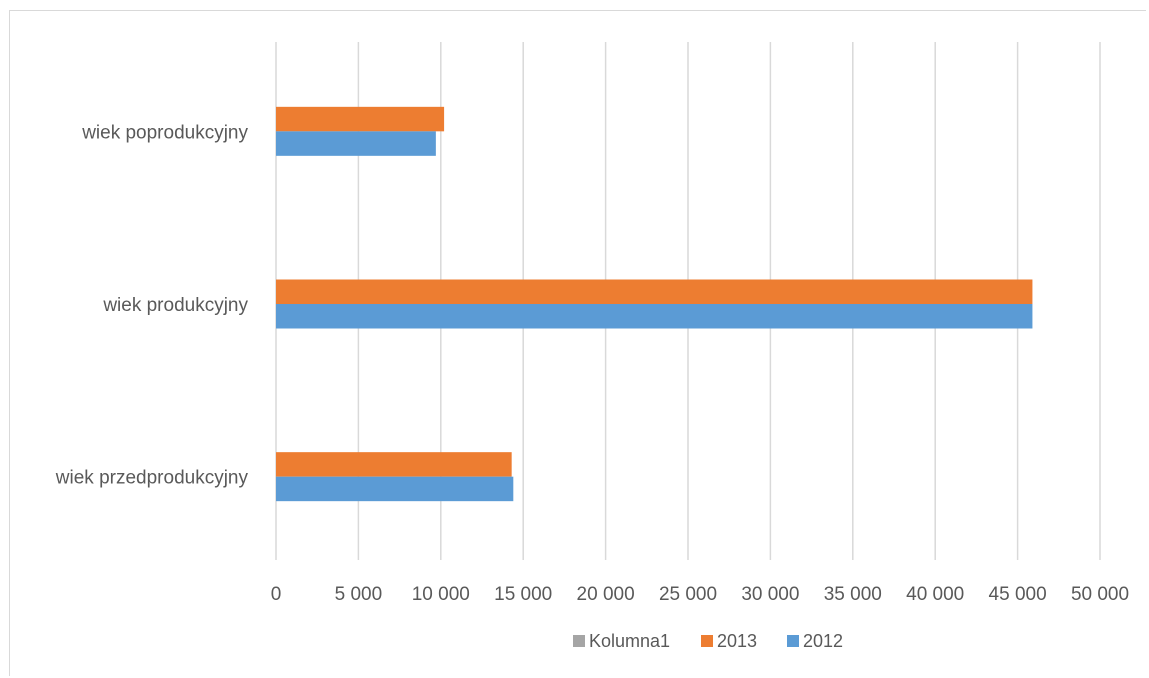  I want to click on legend: Kolumna1 2013 2012, so click(708, 641).